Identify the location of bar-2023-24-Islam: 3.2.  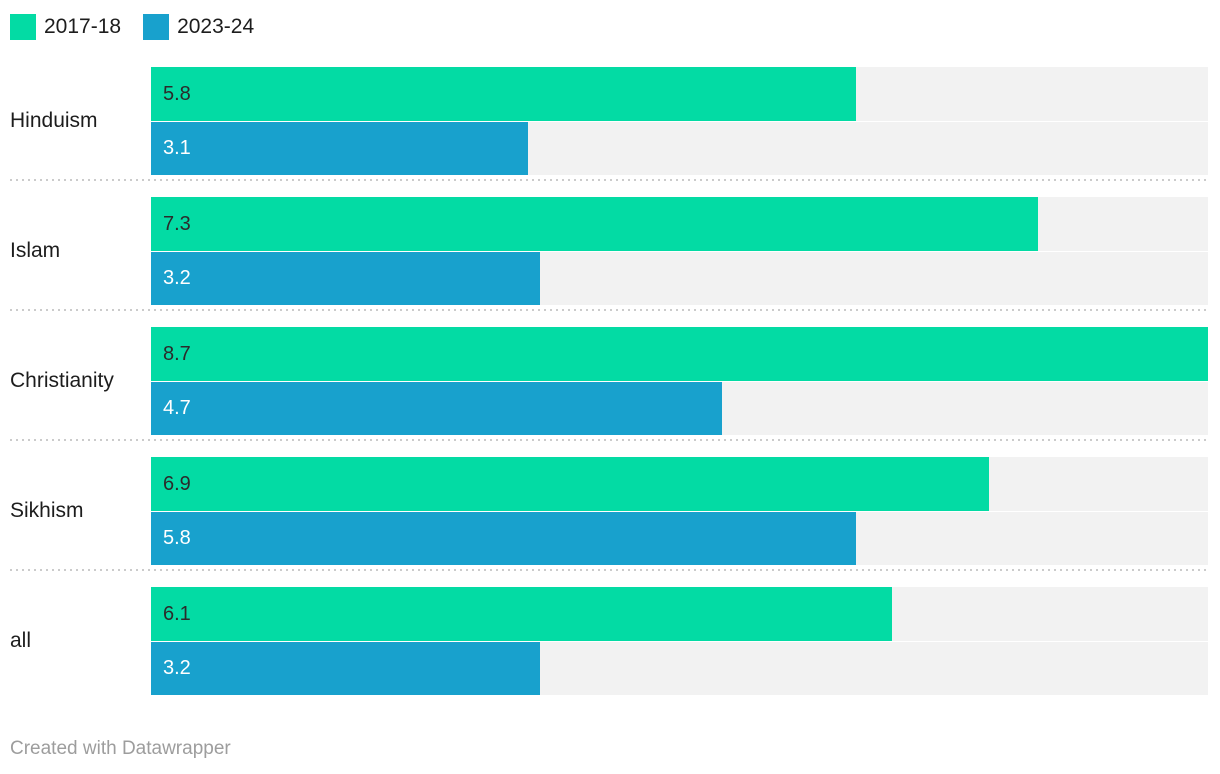
(345, 278).